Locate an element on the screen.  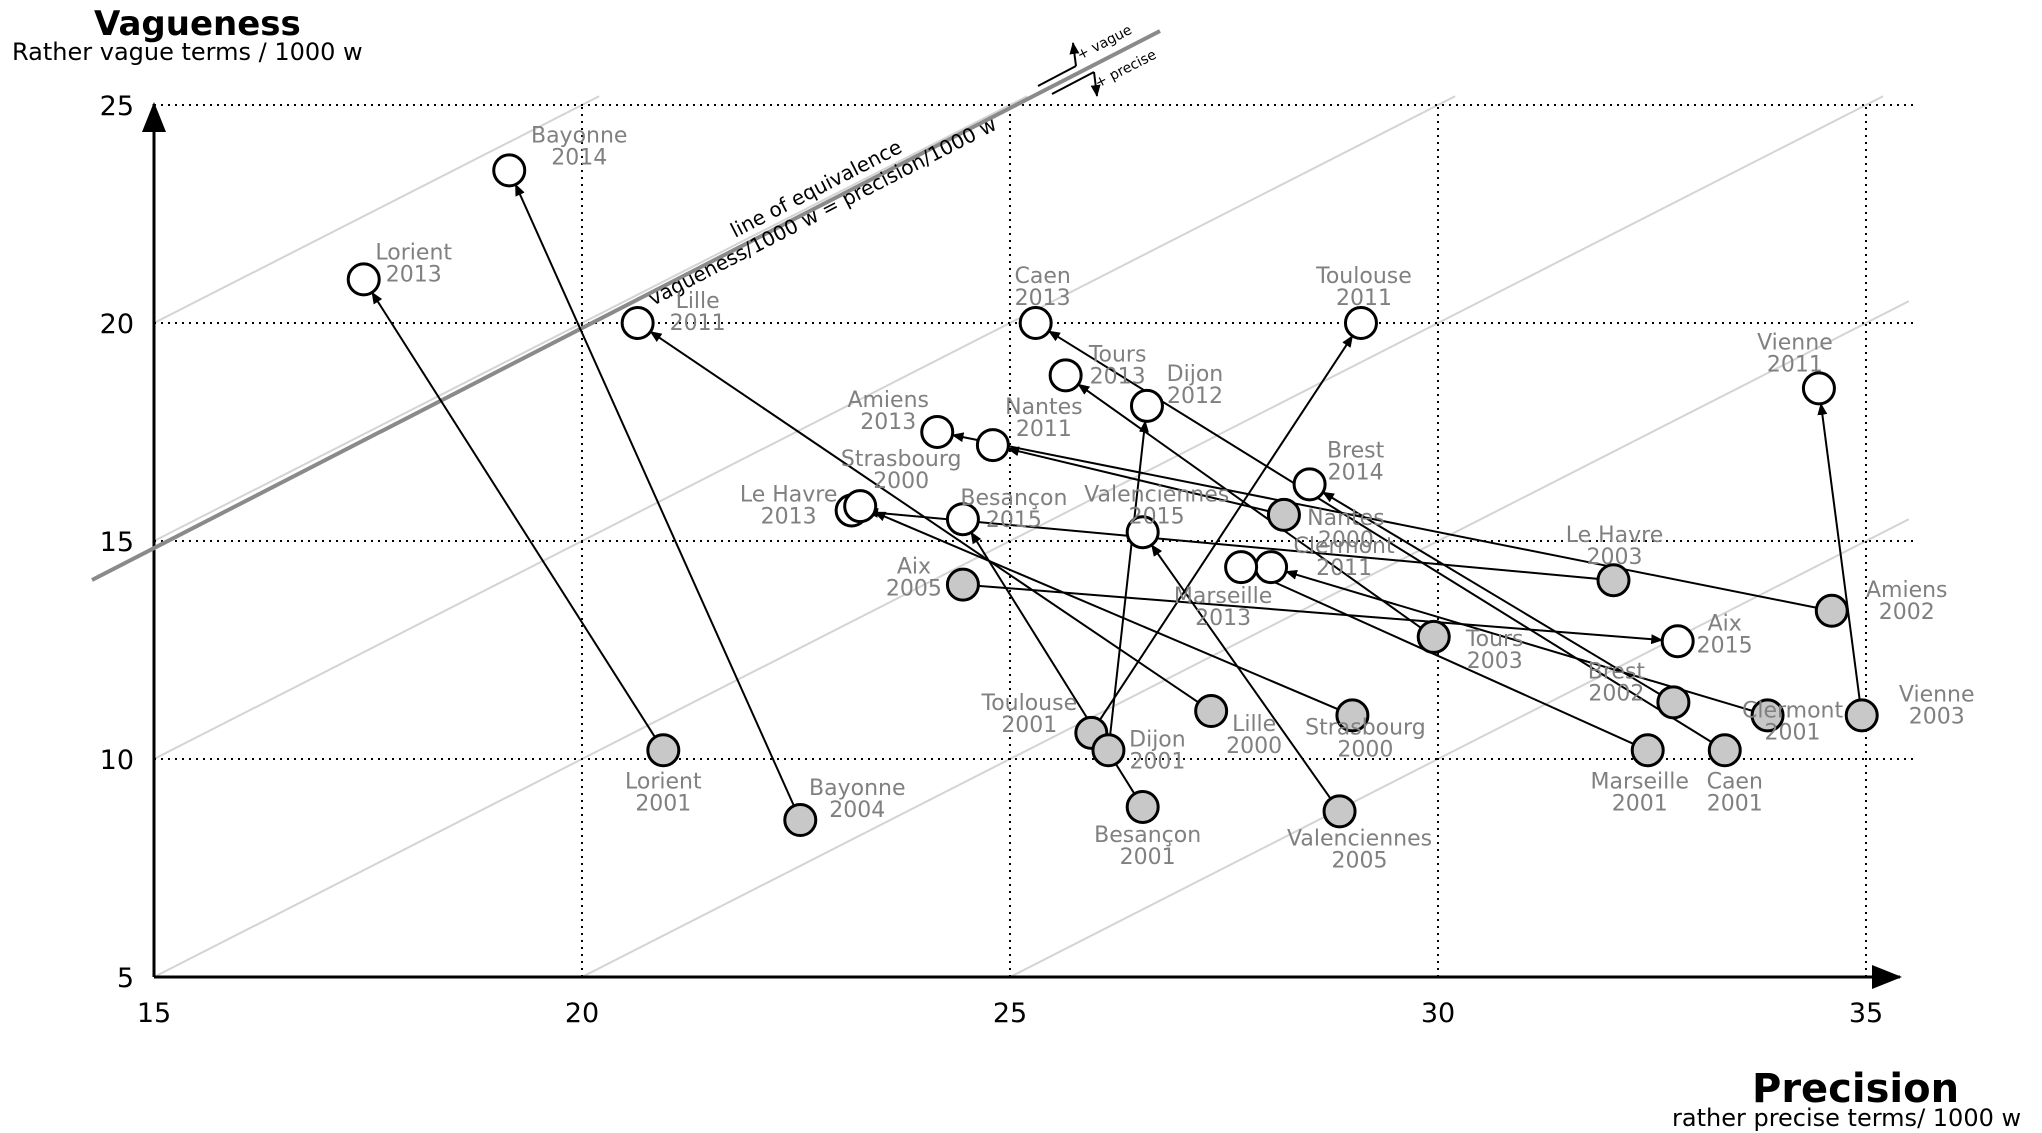
y-axis-title: Vagueness is located at coordinates (197, 24).